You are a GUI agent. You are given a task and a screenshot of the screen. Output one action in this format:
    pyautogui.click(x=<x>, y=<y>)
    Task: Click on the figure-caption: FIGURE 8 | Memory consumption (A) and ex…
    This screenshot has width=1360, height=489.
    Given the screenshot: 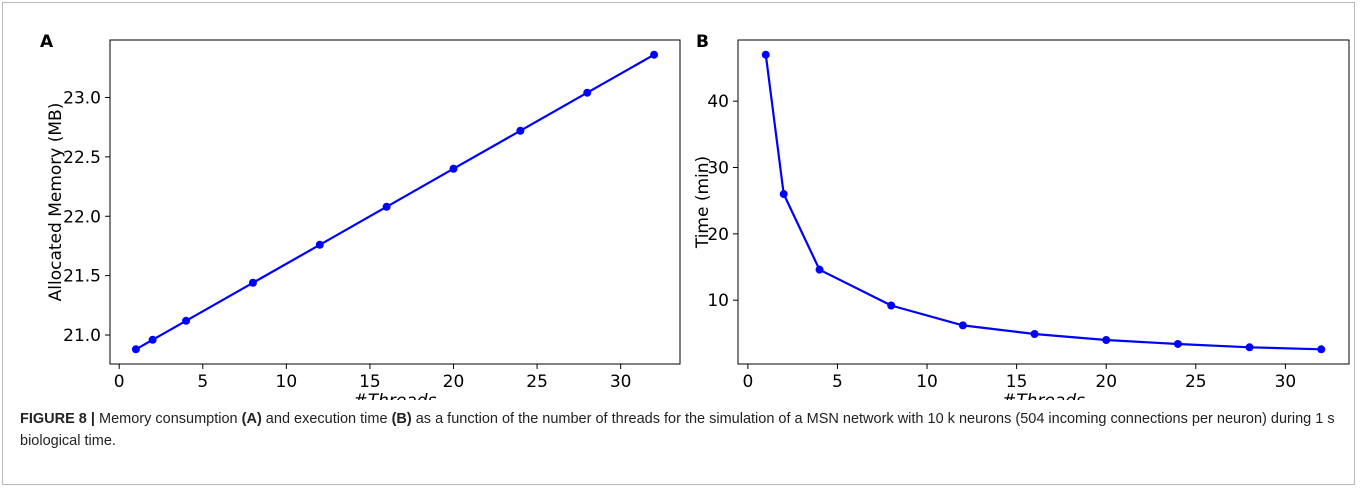 What is the action you would take?
    pyautogui.click(x=680, y=430)
    